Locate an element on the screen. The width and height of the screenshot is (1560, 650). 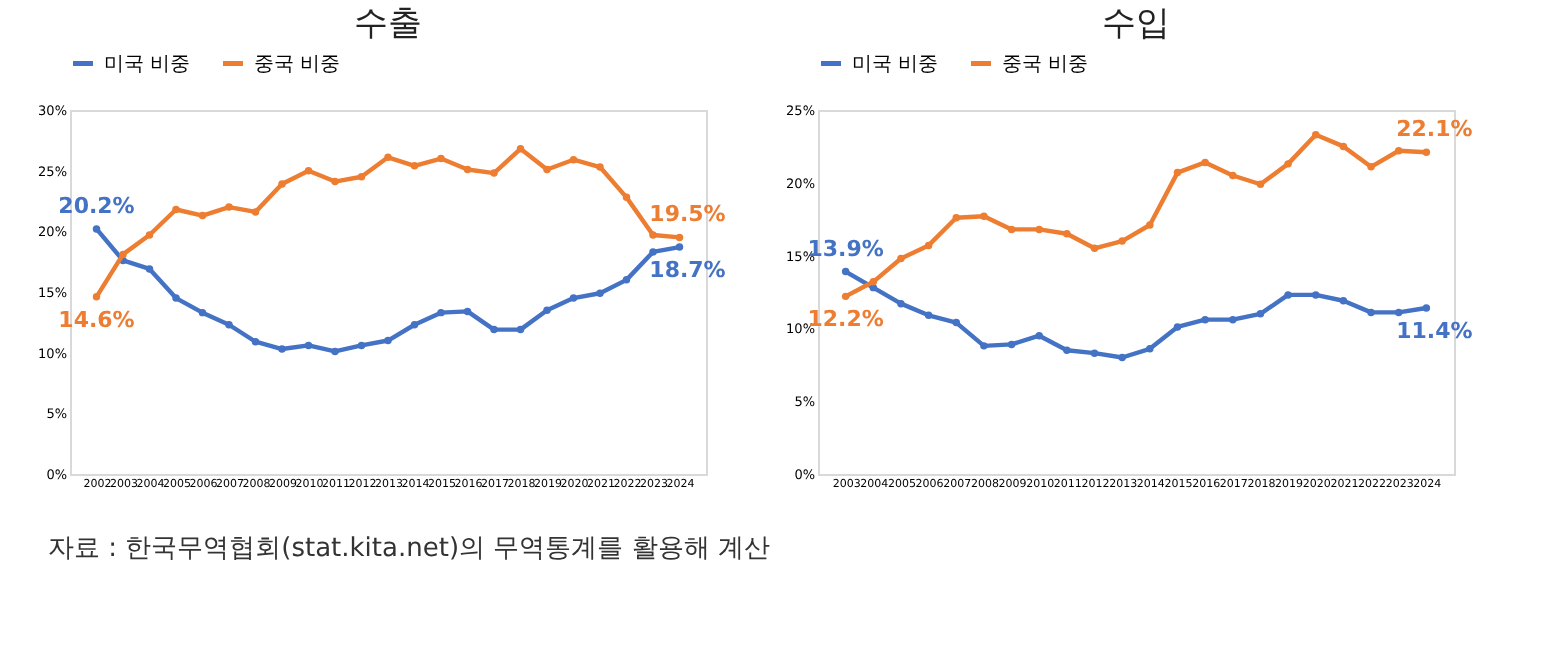
data-label: 19.5% is located at coordinates (687, 214).